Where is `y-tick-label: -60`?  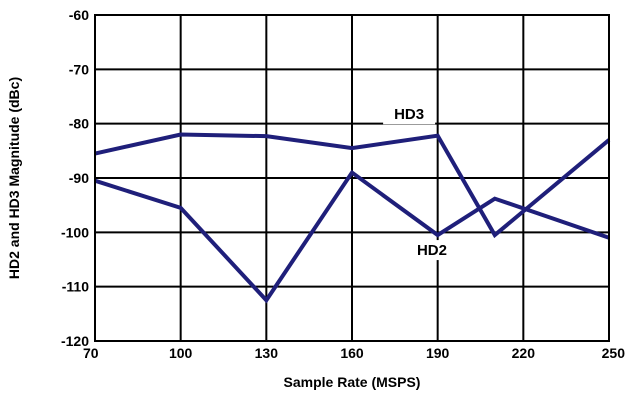
y-tick-label: -60 is located at coordinates (79, 15).